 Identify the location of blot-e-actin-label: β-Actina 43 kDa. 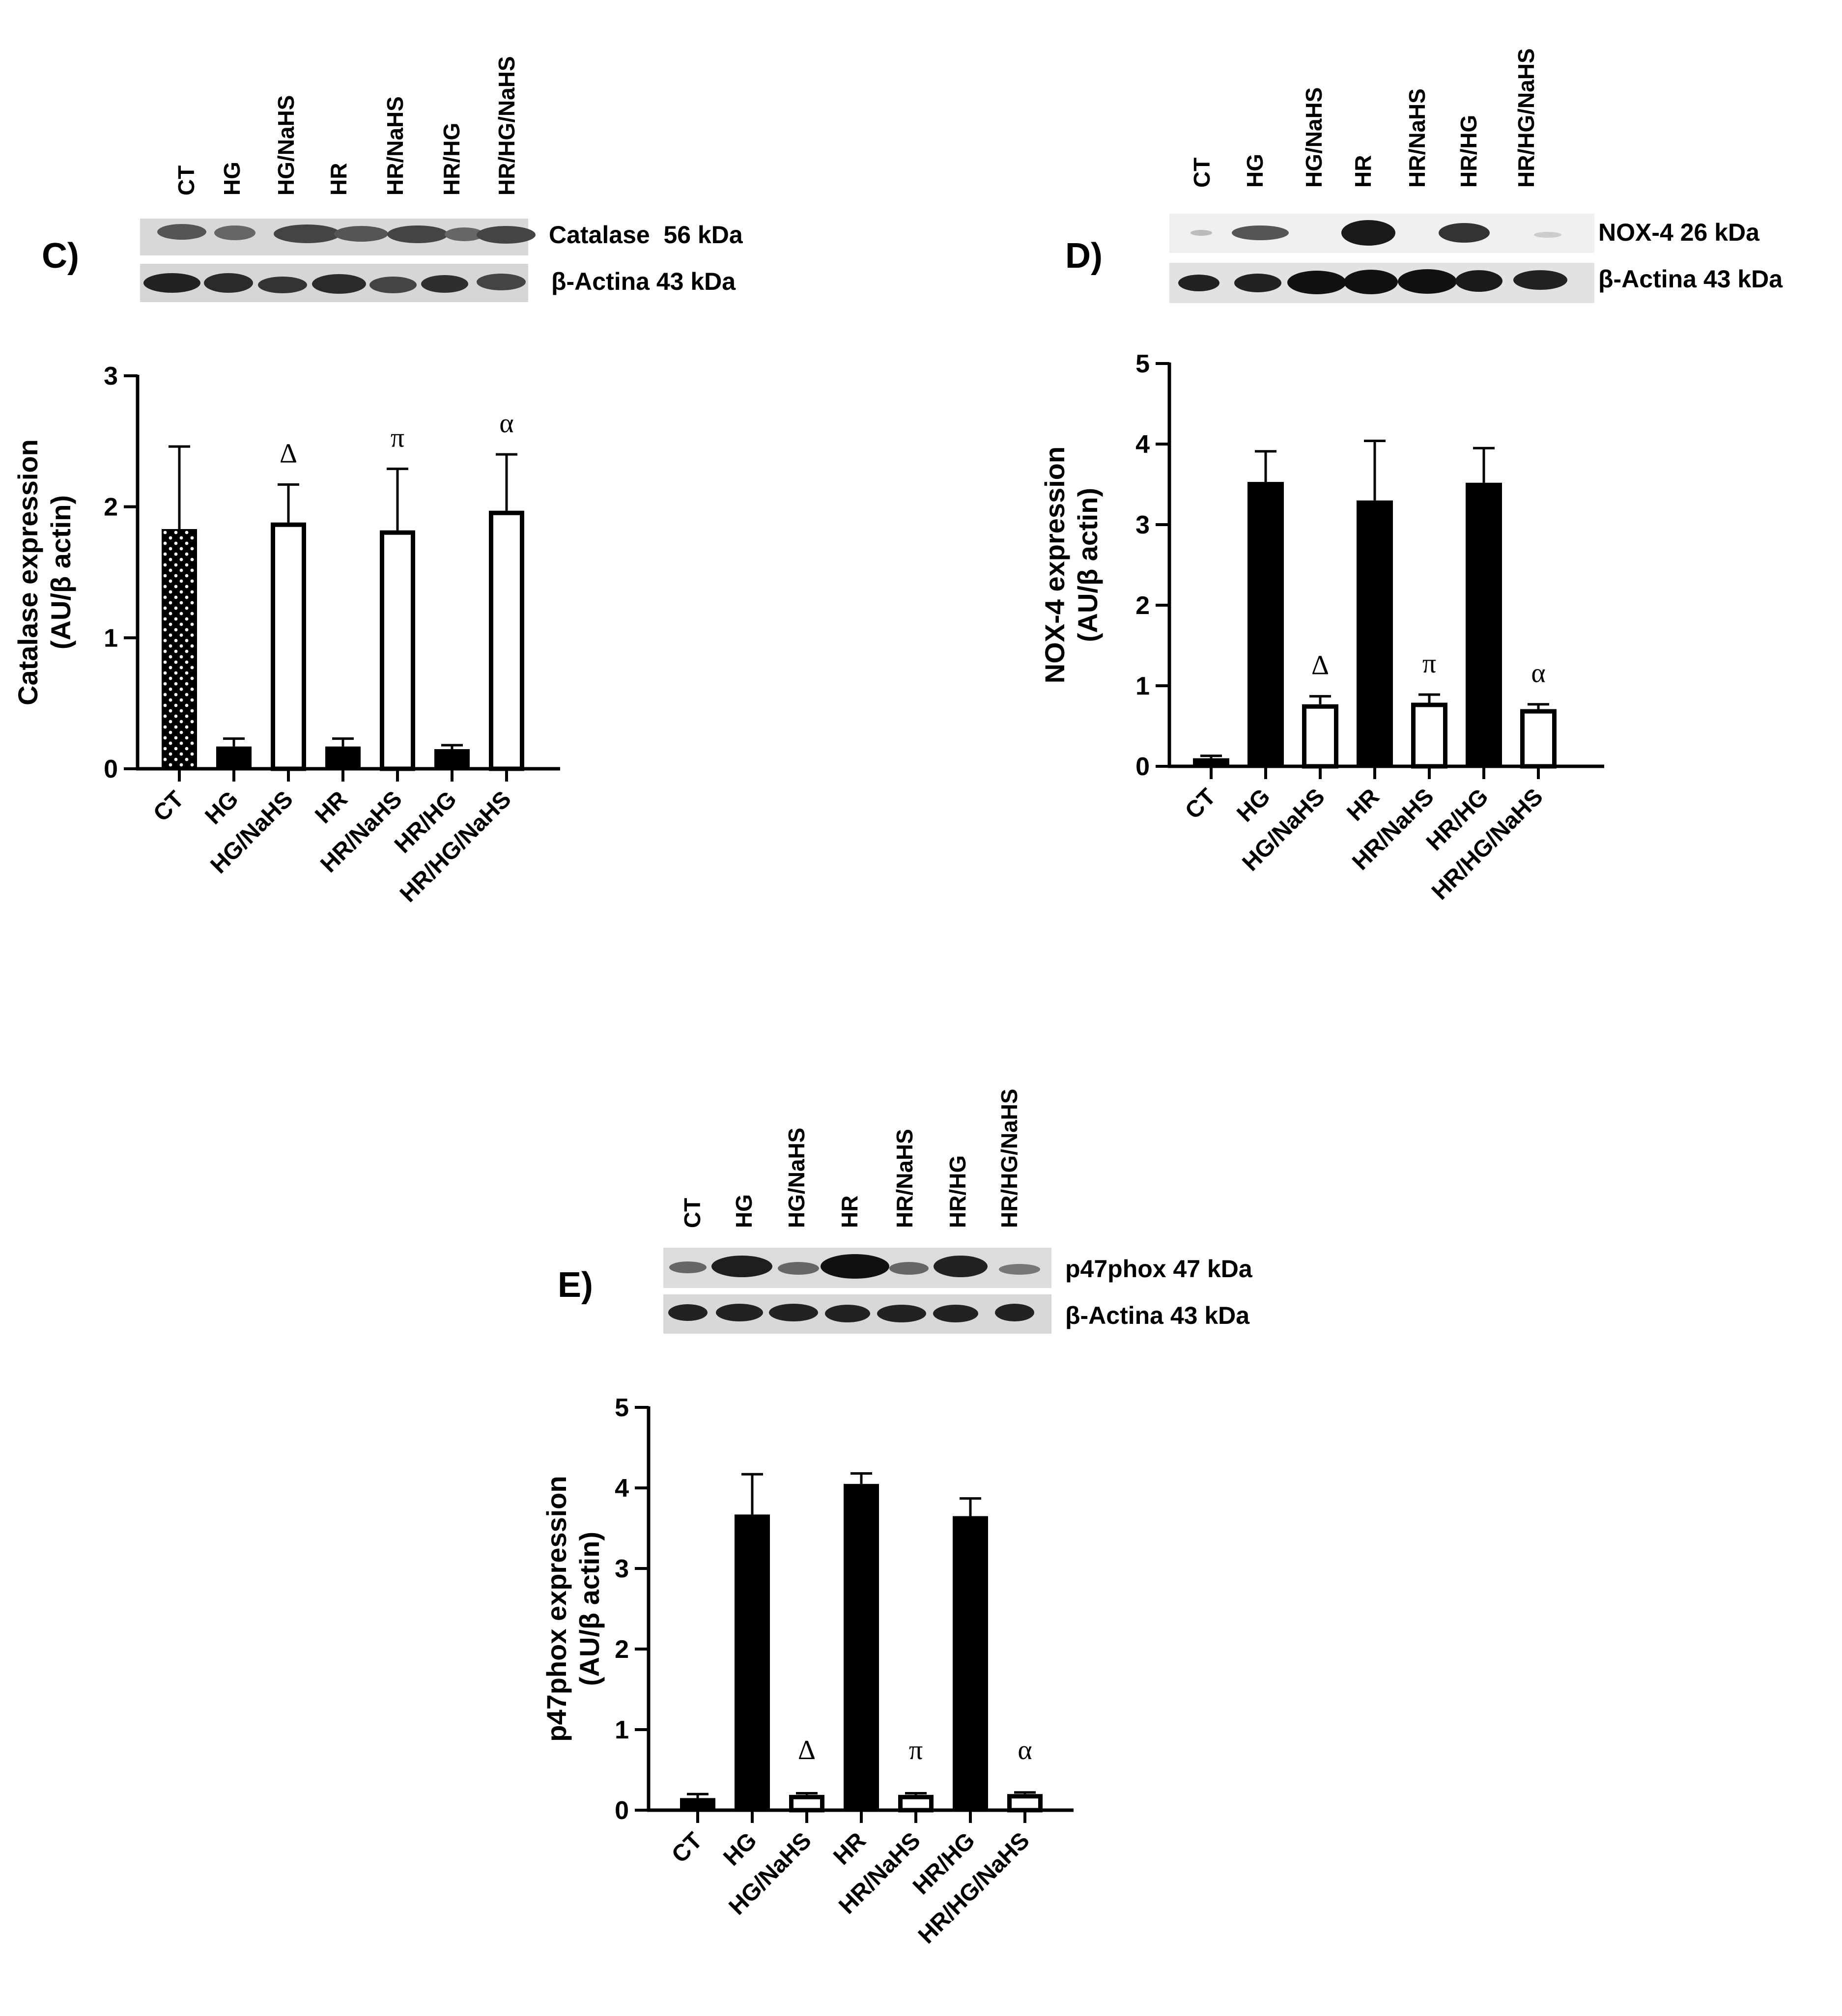
(1157, 1315).